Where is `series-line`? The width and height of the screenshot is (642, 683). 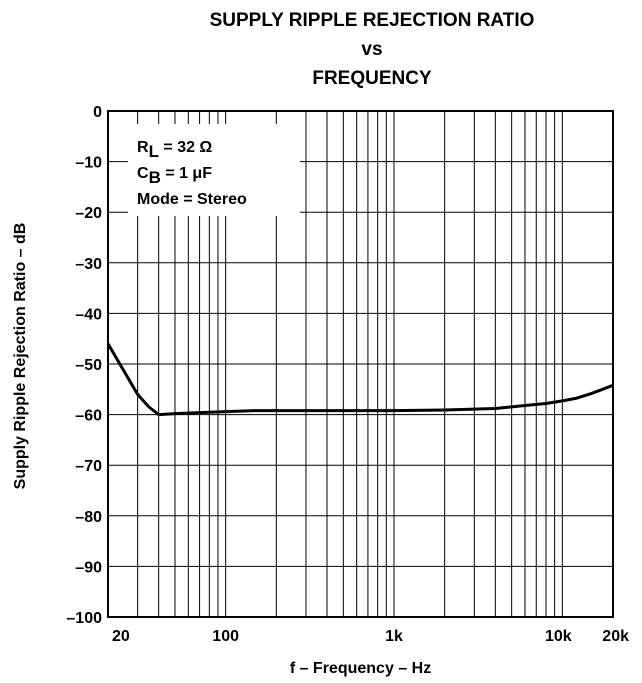 series-line is located at coordinates (360, 380).